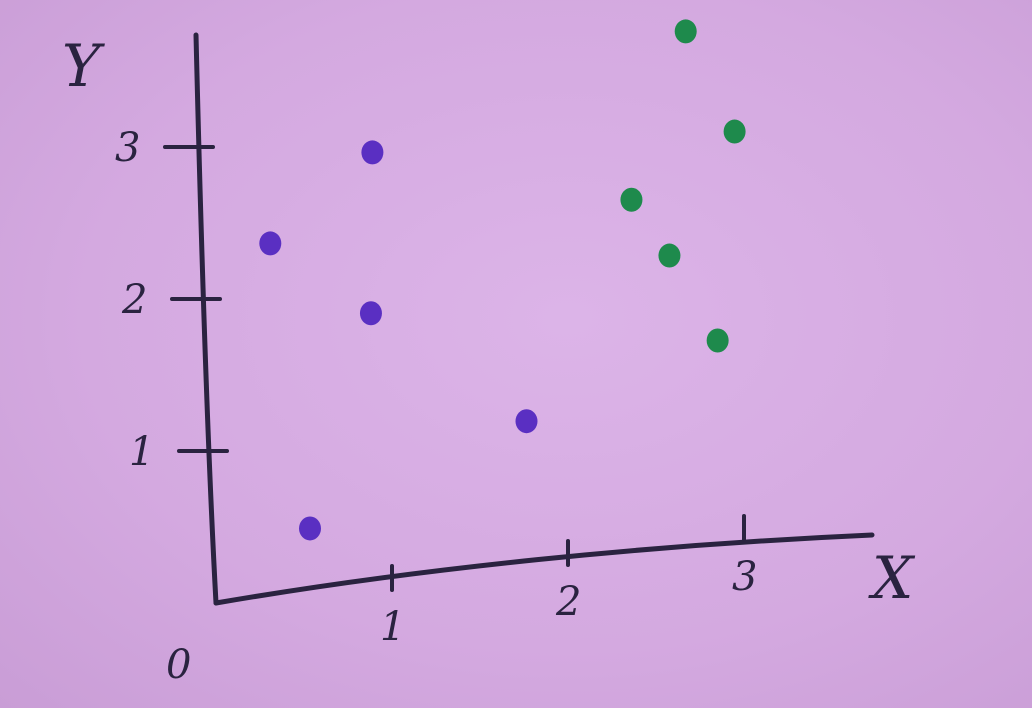  What do you see at coordinates (141, 452) in the screenshot?
I see `y-tick-label: 1` at bounding box center [141, 452].